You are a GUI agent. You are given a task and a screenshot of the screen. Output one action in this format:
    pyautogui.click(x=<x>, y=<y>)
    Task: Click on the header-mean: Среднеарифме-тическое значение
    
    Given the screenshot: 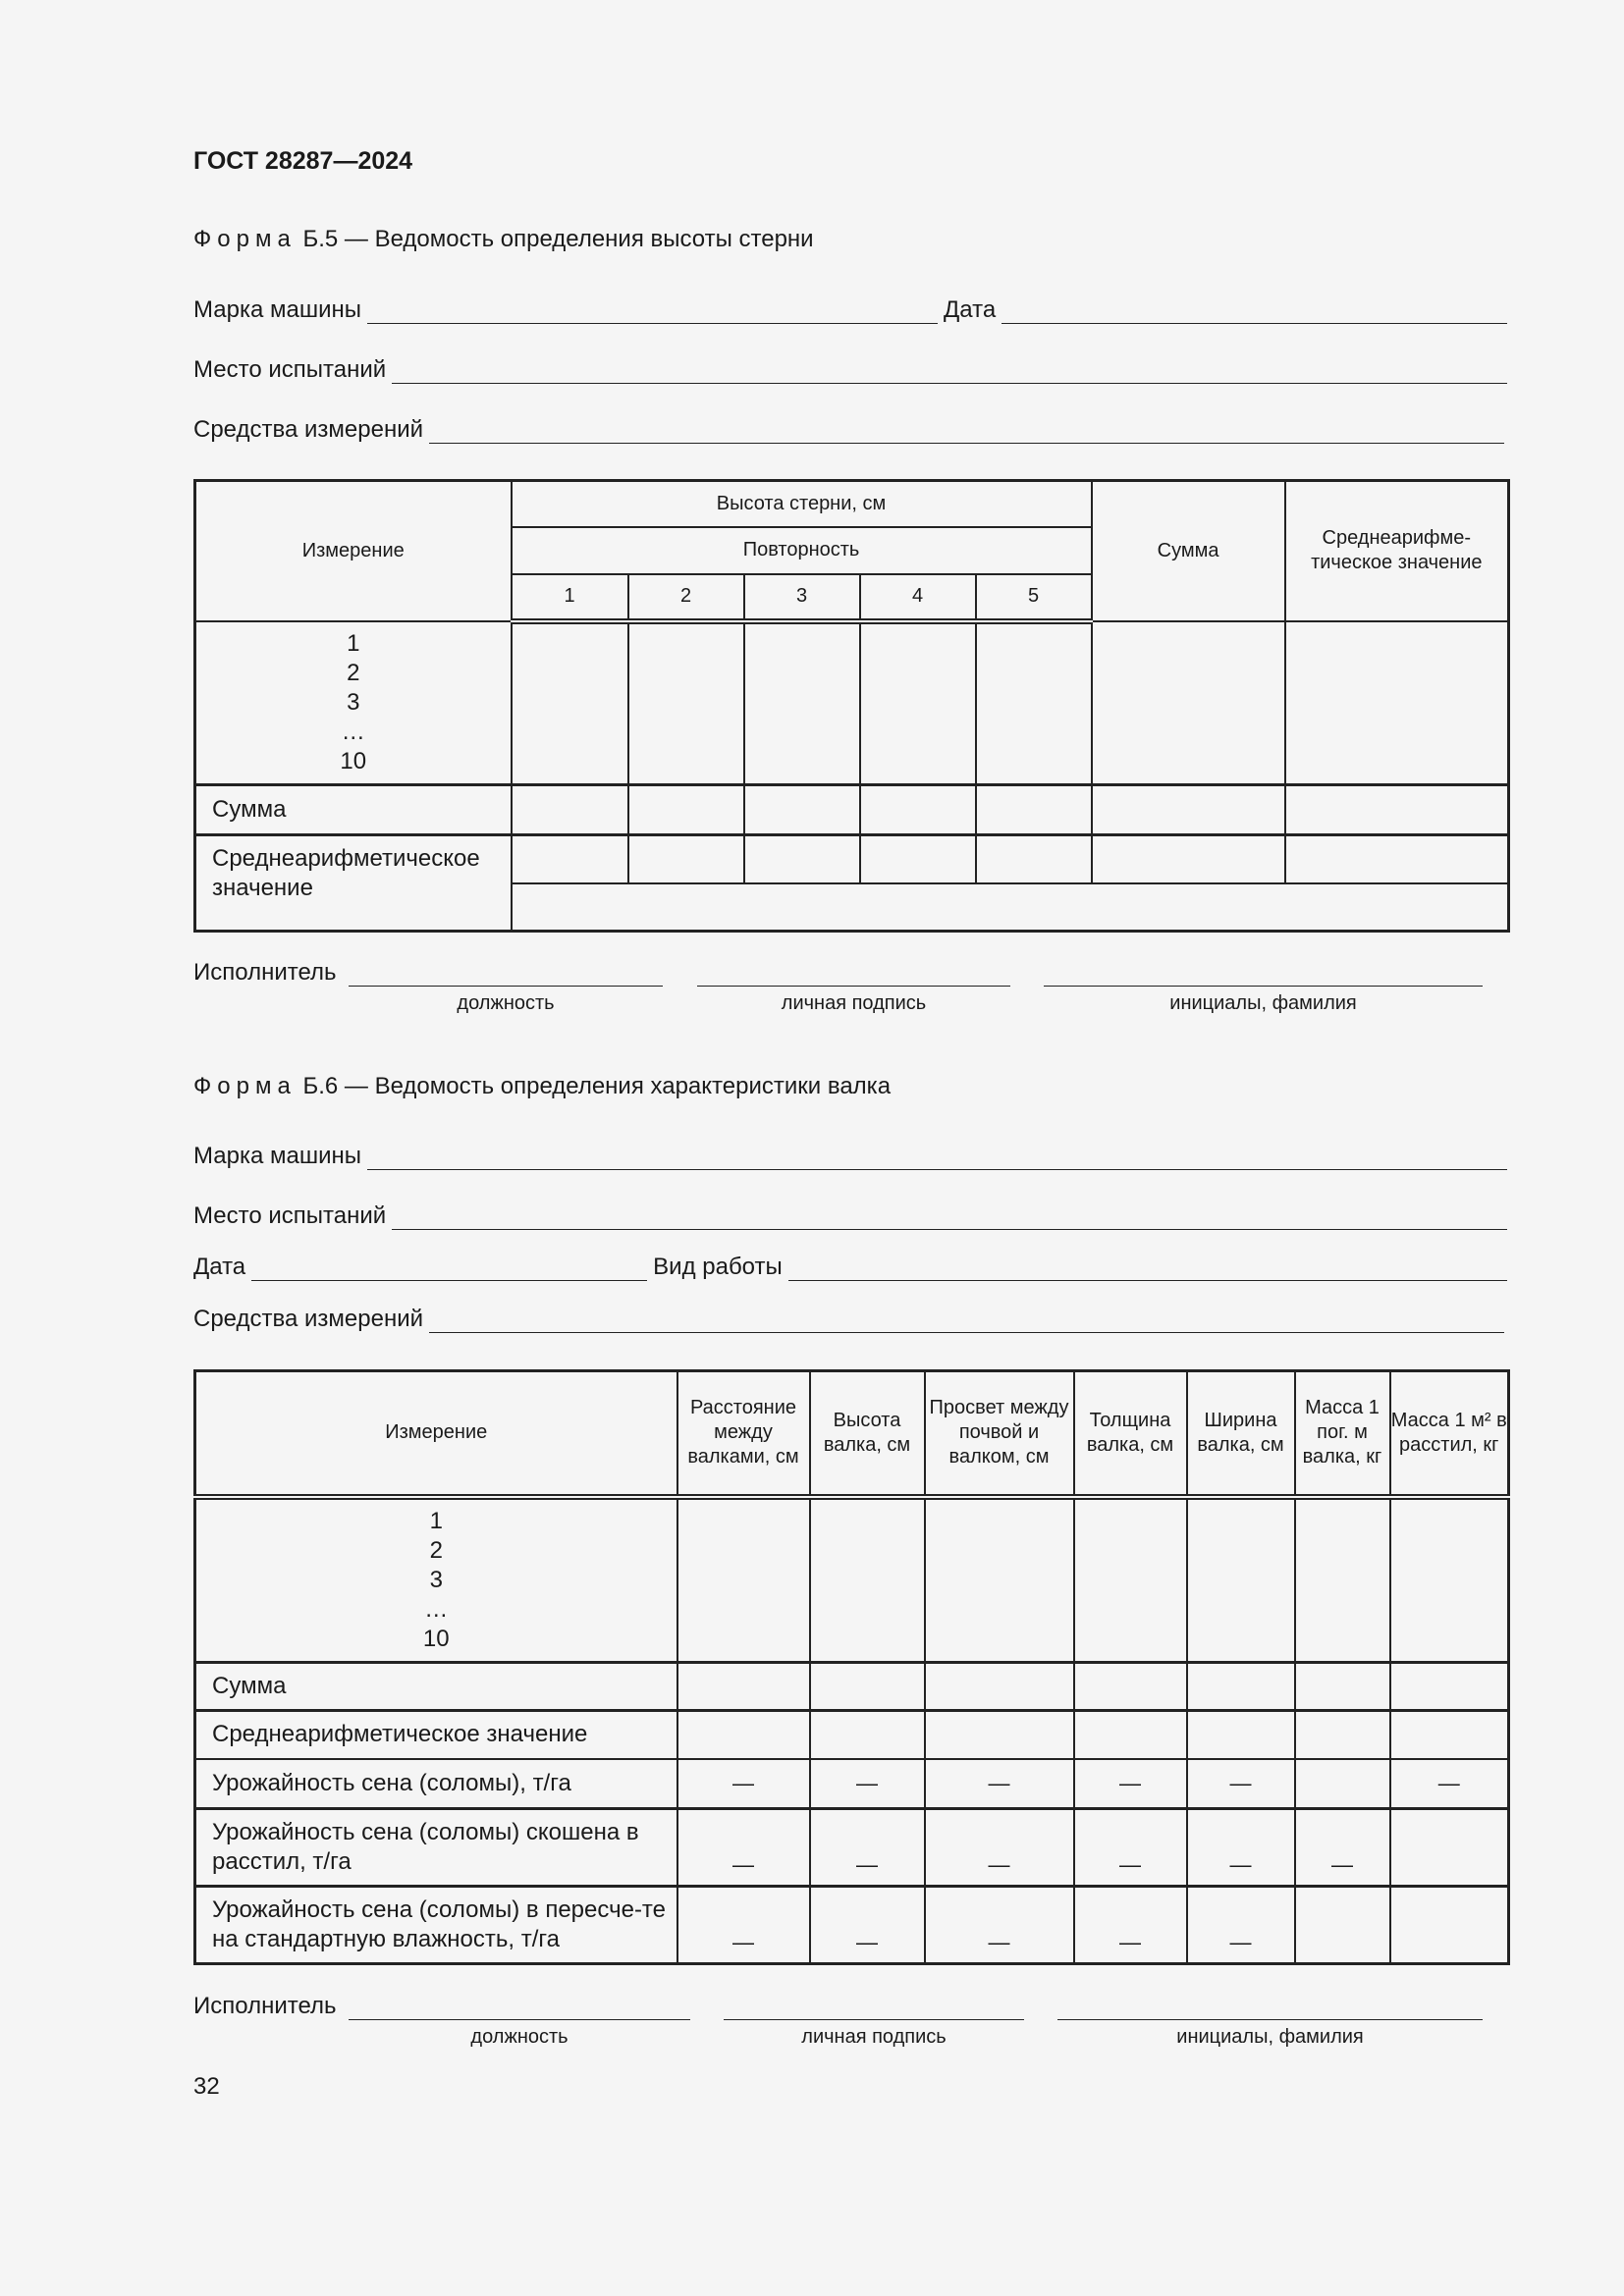 What is the action you would take?
    pyautogui.click(x=1396, y=550)
    